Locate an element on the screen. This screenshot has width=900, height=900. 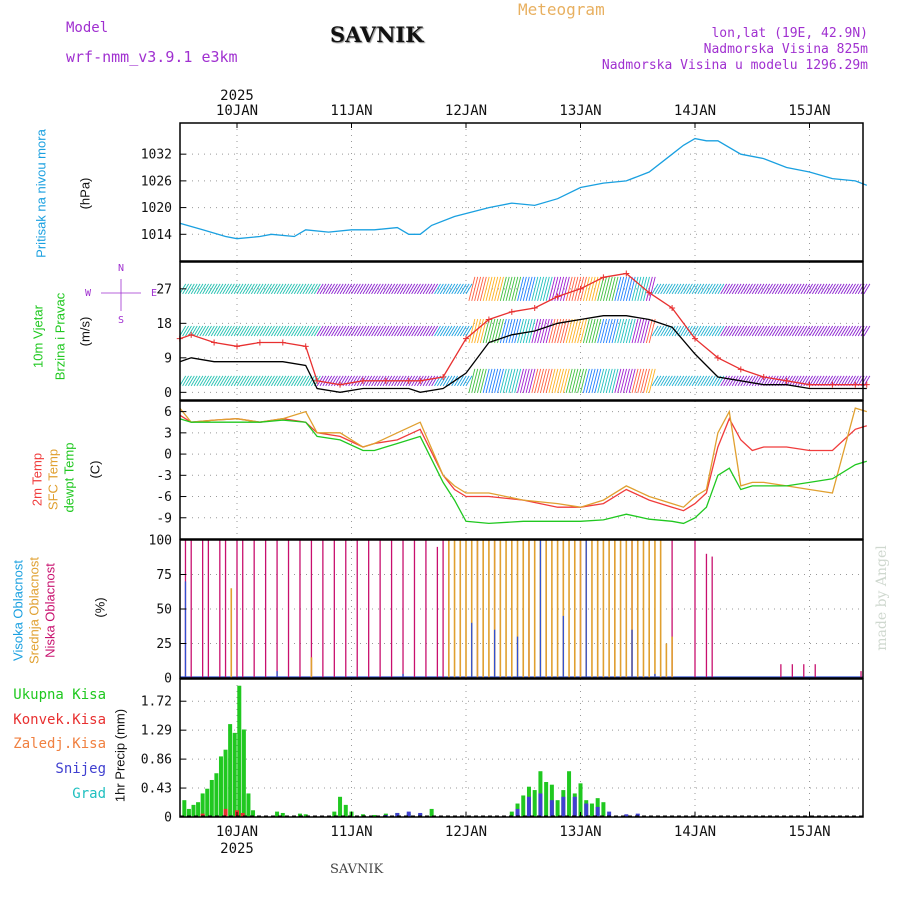
y-tick-label: -3 is located at coordinates (164, 476).